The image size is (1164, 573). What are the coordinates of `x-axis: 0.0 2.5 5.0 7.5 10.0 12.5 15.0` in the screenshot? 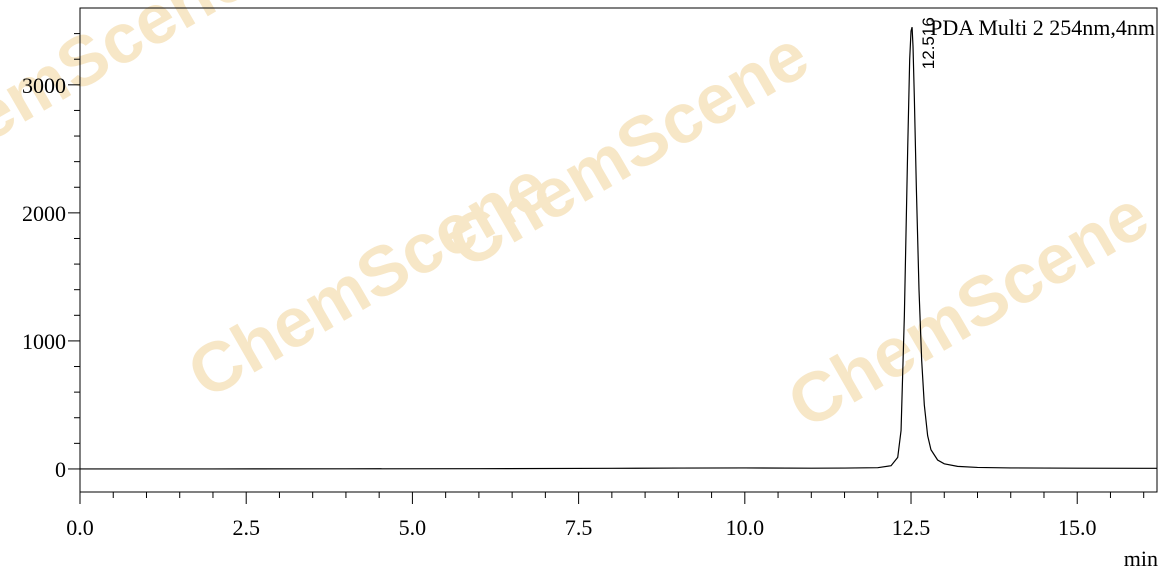 It's located at (605, 516).